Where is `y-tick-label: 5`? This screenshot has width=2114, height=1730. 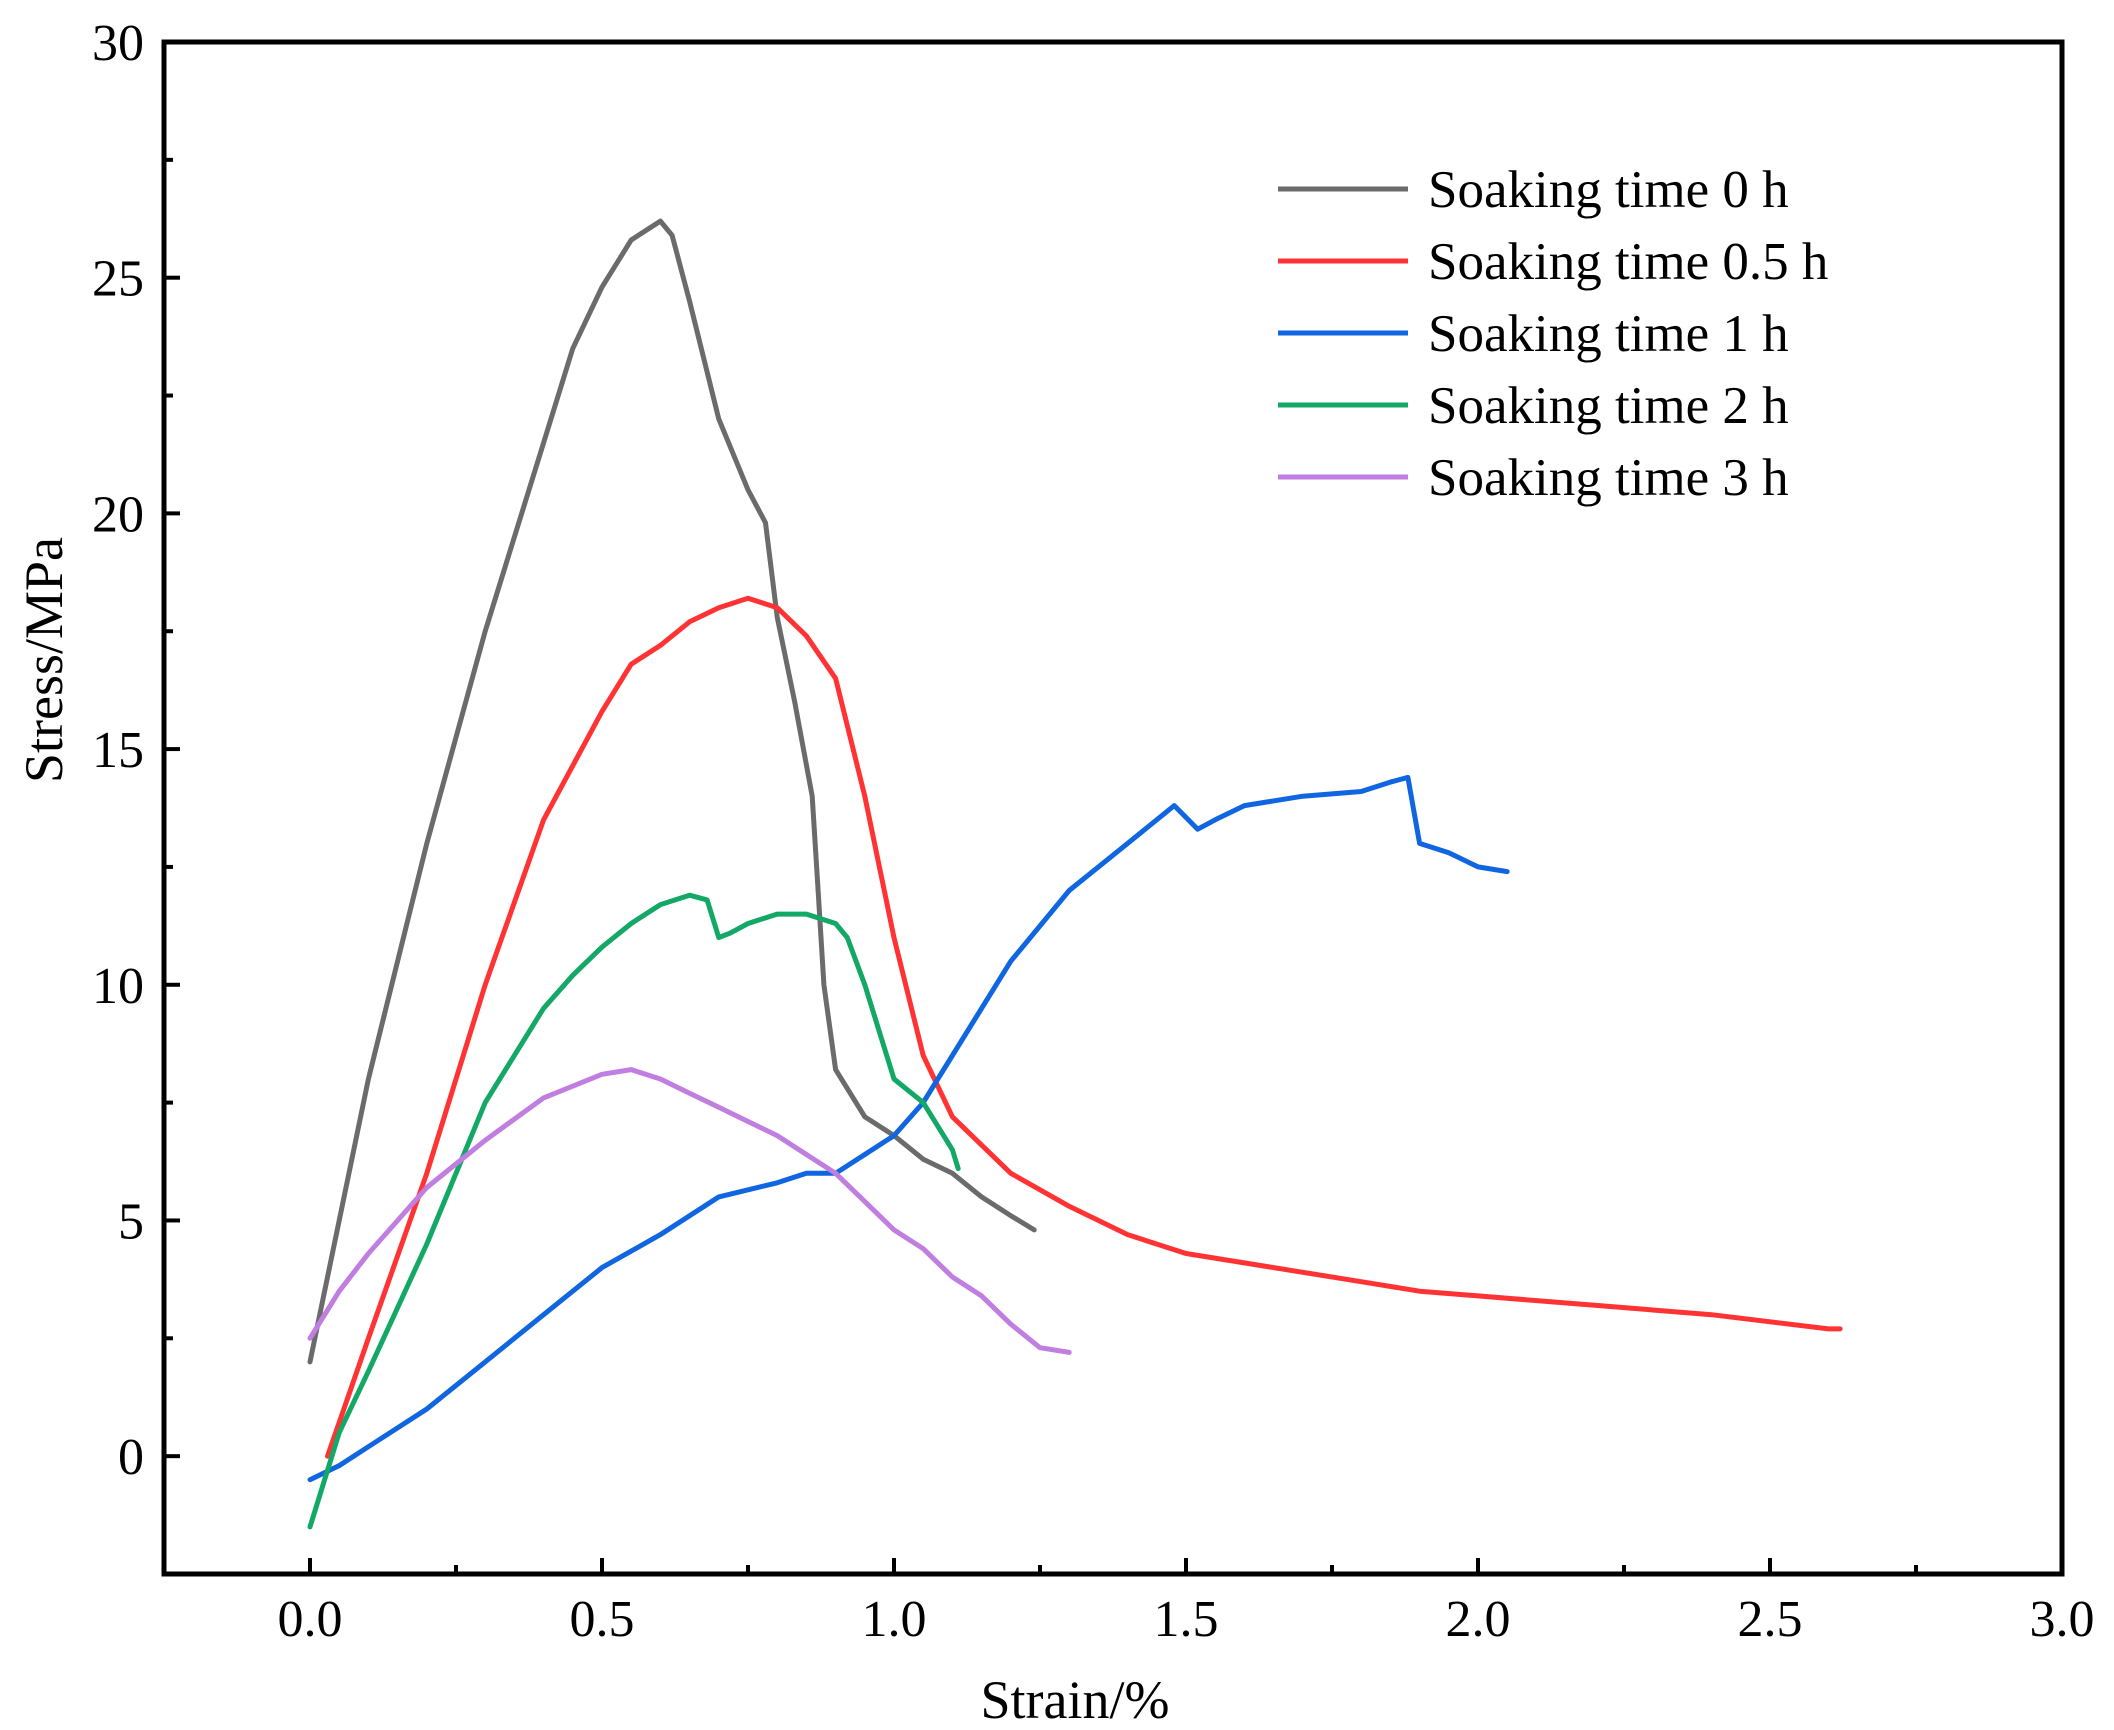
y-tick-label: 5 is located at coordinates (131, 1221).